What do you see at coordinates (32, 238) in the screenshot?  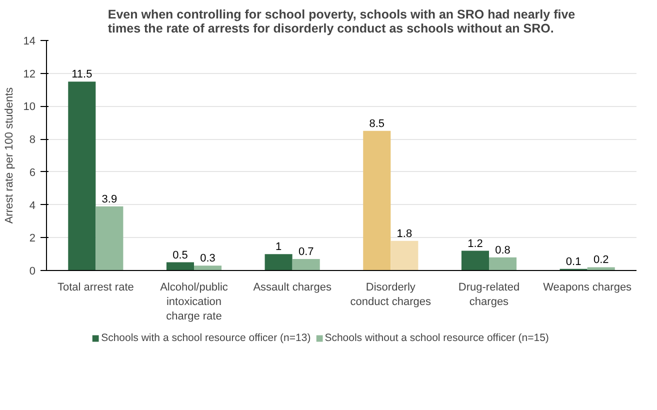 I see `y-tick-label: 2` at bounding box center [32, 238].